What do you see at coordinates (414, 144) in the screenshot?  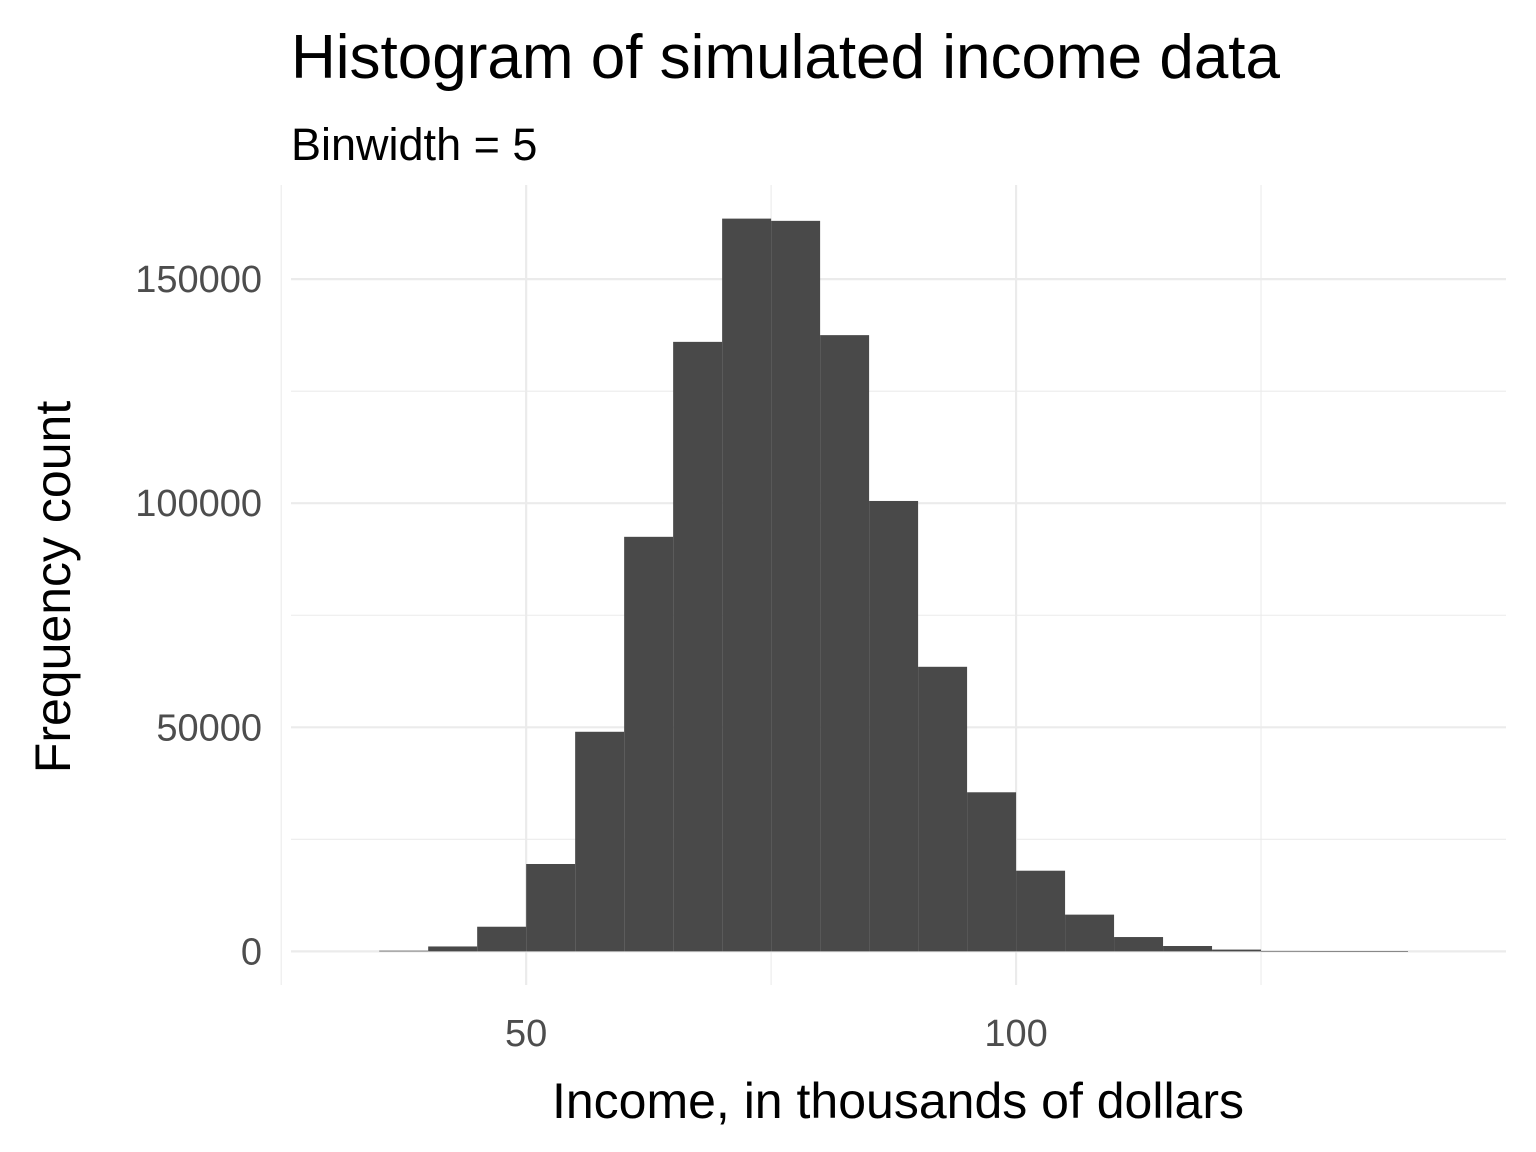 I see `chart-subtitle: Binwidth = 5` at bounding box center [414, 144].